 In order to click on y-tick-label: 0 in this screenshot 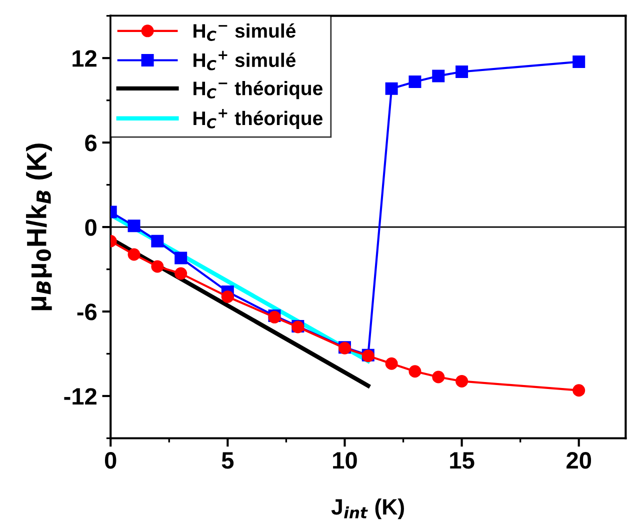, I will do `click(90, 227)`.